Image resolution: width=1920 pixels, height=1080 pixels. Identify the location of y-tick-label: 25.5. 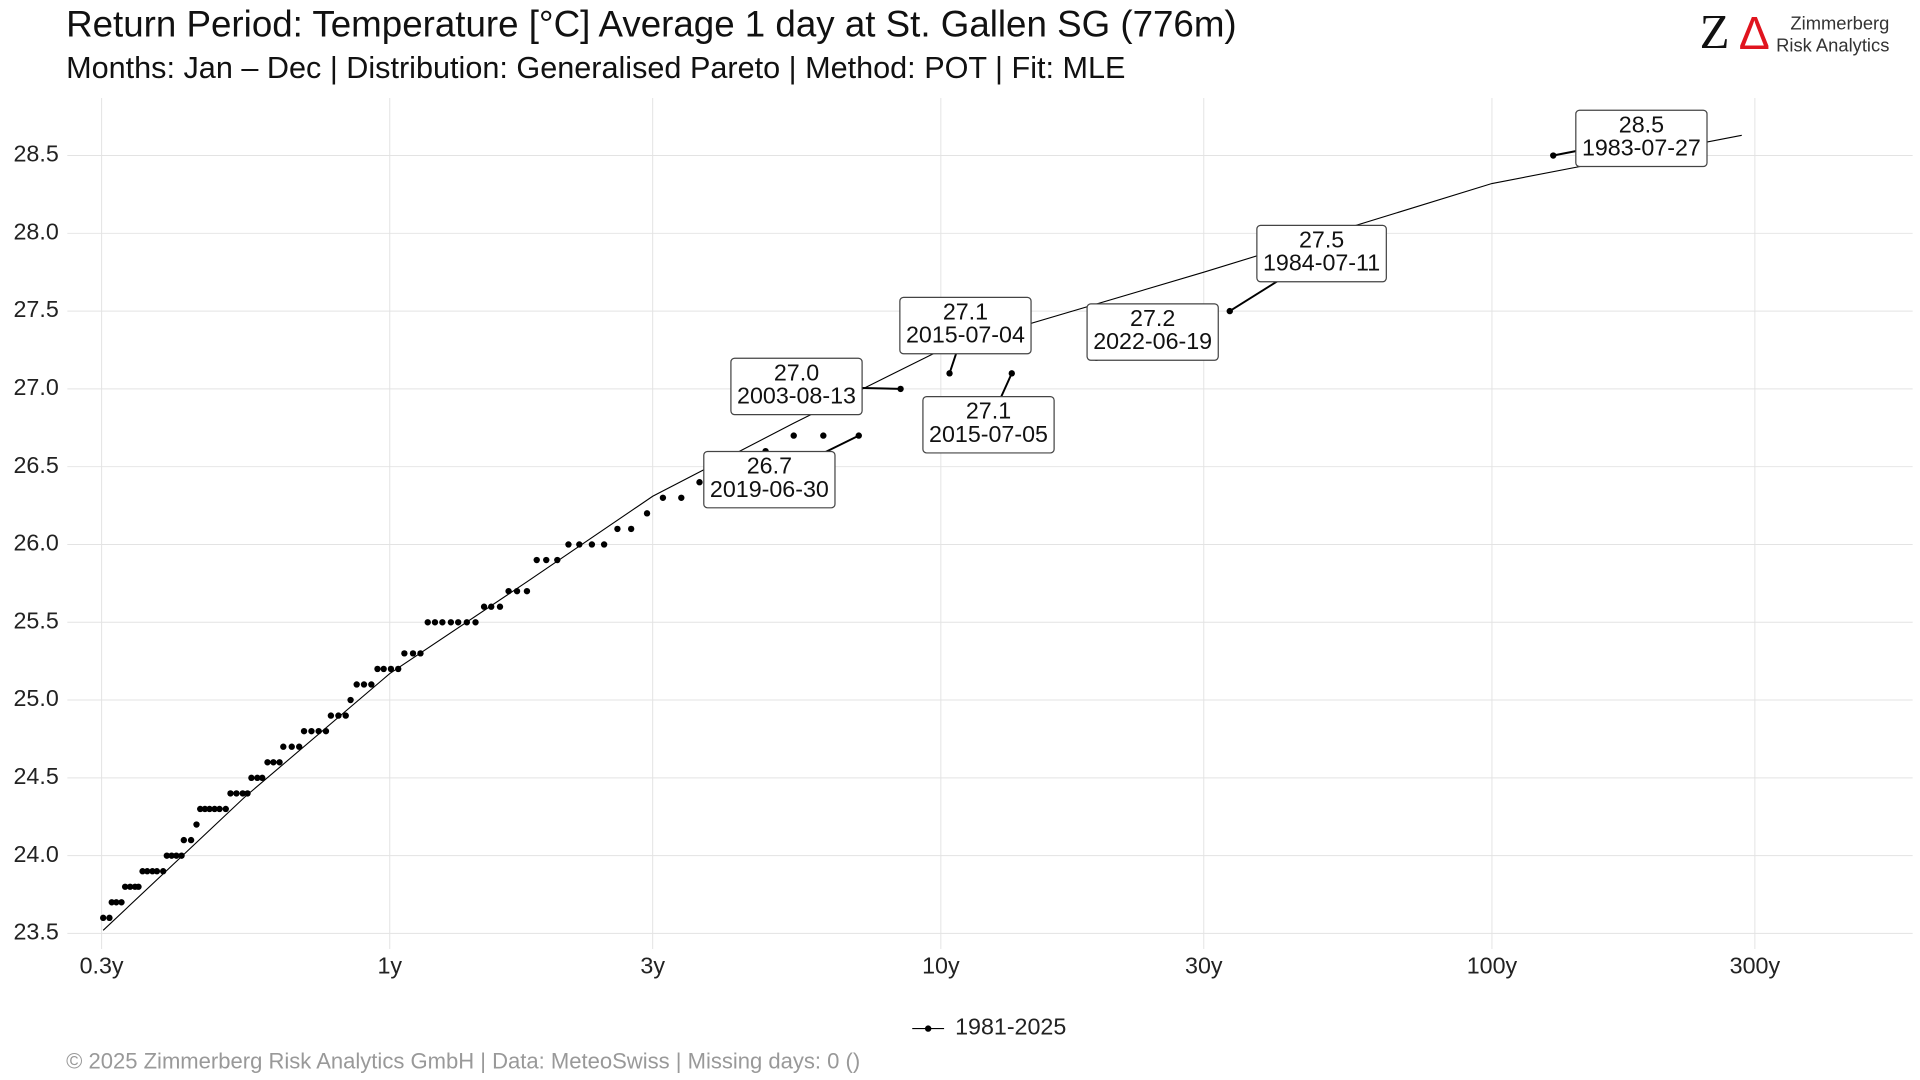
(36, 620).